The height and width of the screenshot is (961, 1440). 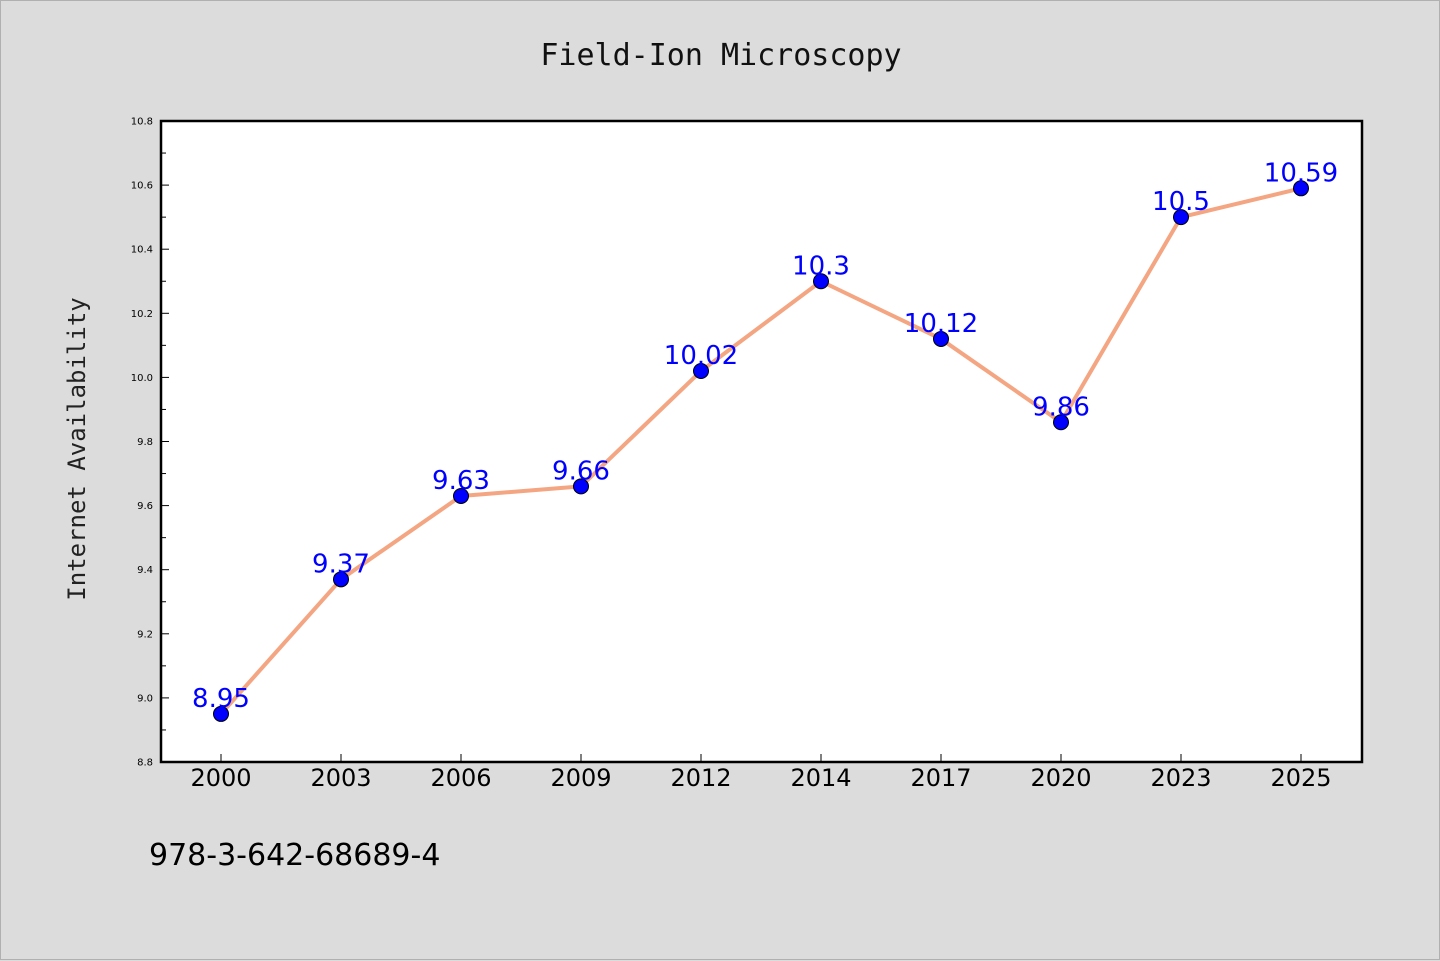 What do you see at coordinates (341, 564) in the screenshot?
I see `data-label: 9.37` at bounding box center [341, 564].